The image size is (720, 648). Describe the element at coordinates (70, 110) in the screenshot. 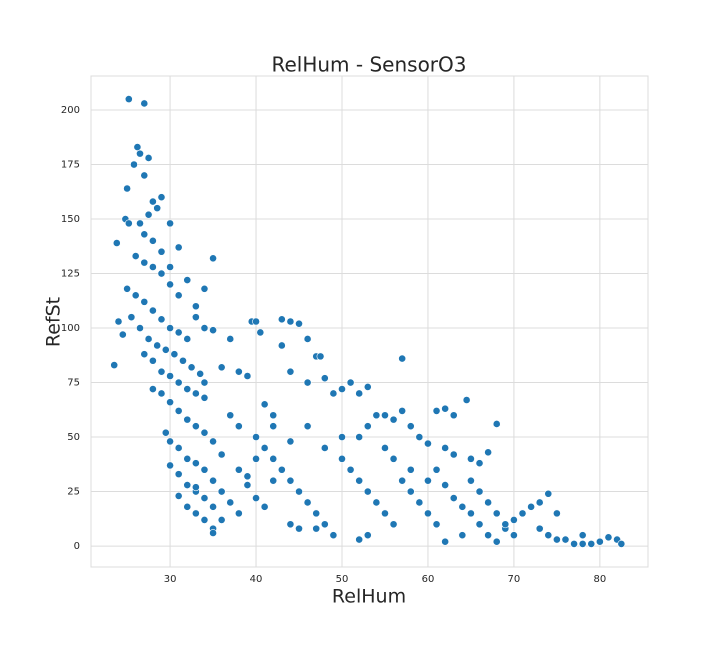

I see `y-tick-label: 200` at that location.